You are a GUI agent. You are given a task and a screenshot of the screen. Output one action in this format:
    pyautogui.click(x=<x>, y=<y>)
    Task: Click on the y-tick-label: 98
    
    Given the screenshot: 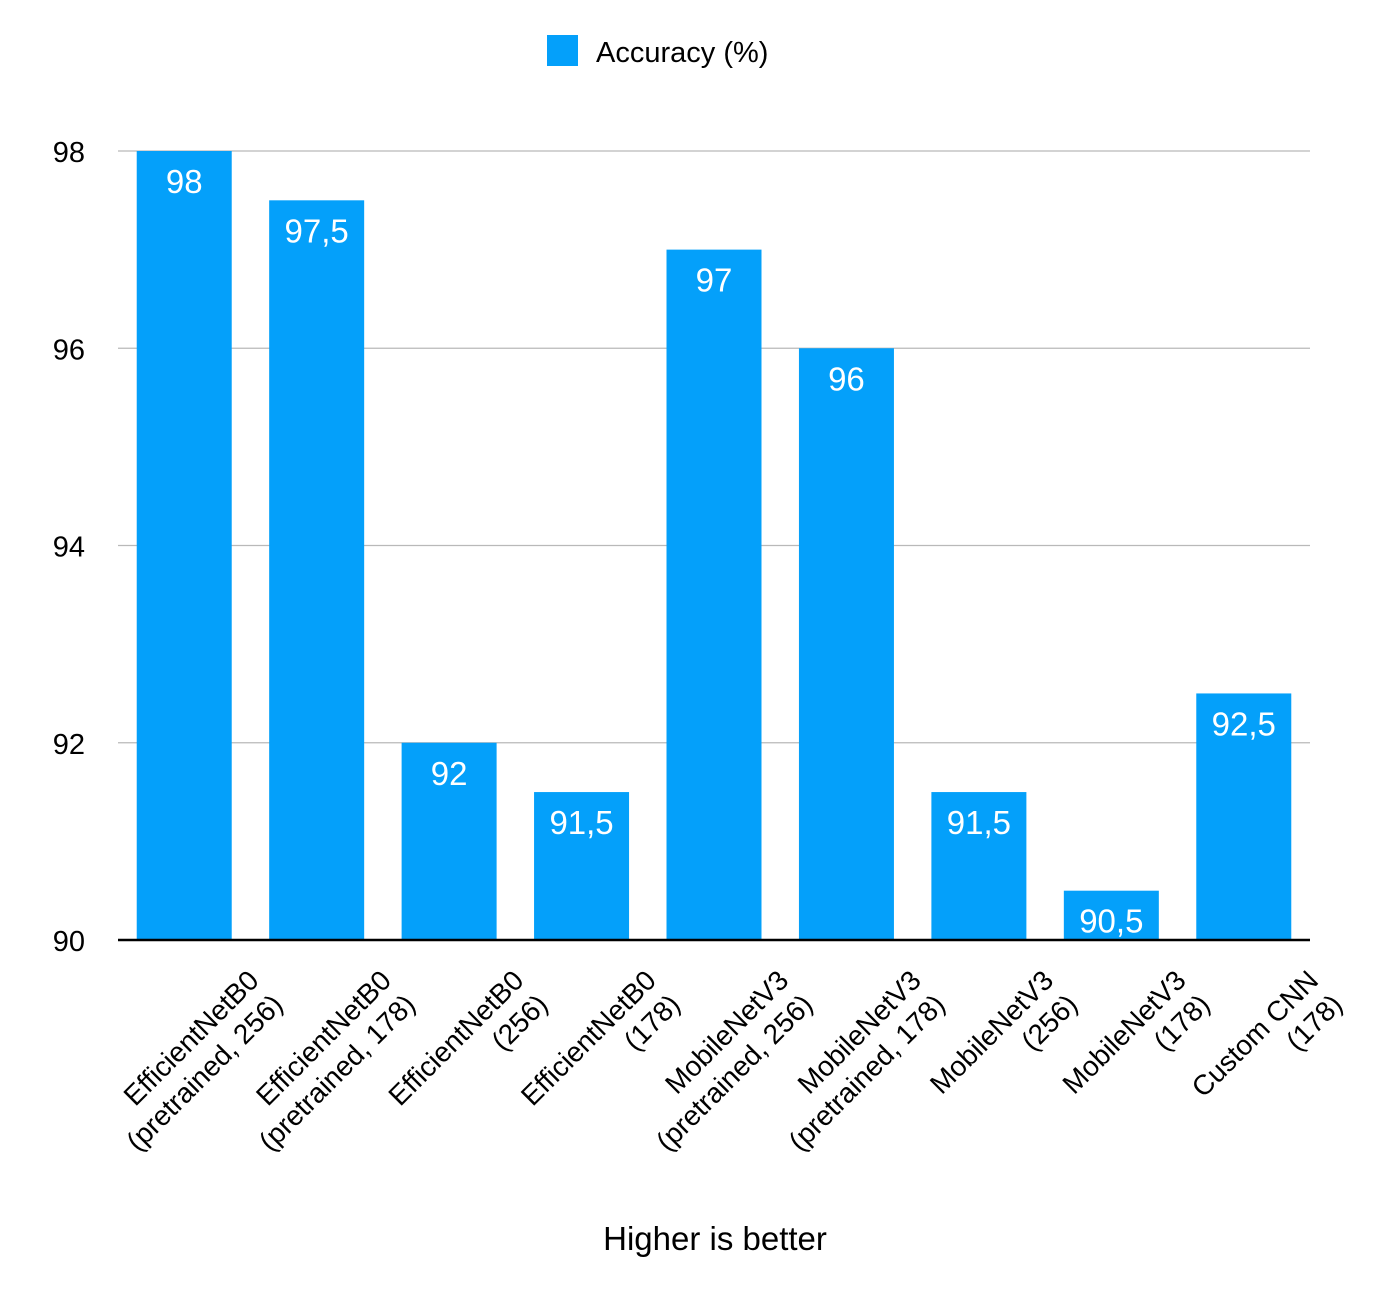 What is the action you would take?
    pyautogui.click(x=69, y=153)
    